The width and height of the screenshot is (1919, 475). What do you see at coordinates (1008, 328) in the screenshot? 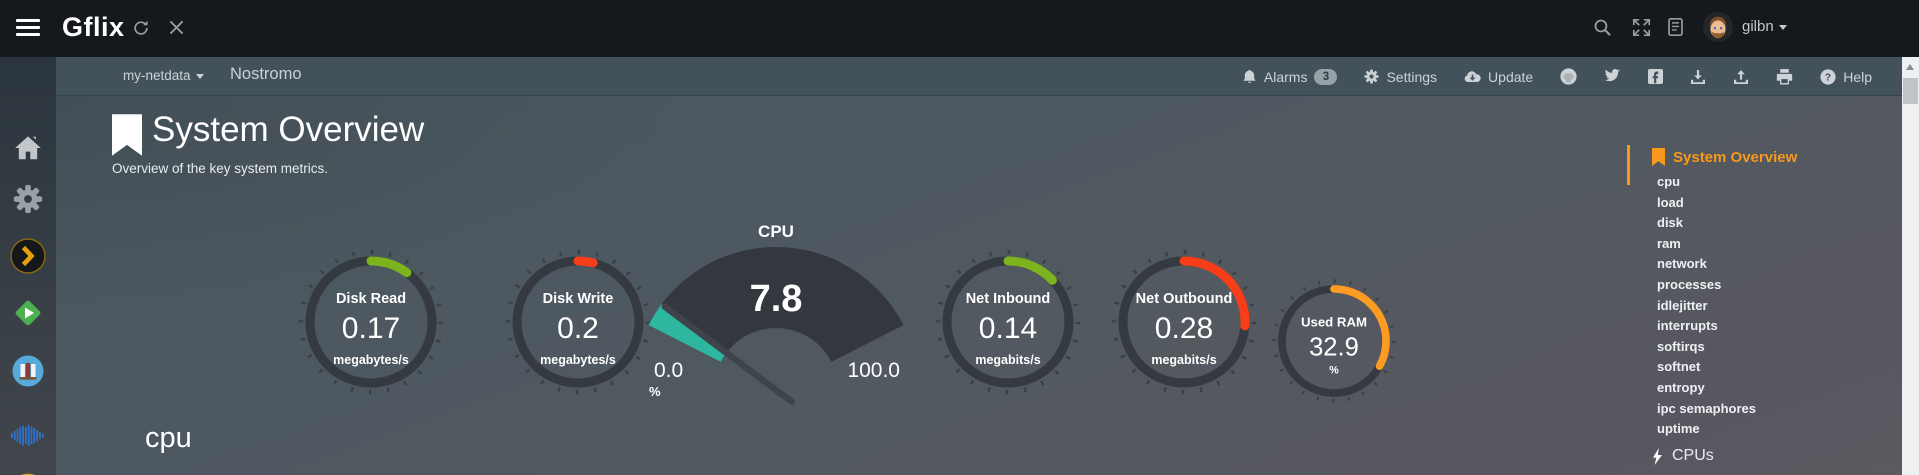
I see `gauge-value: 0.14` at bounding box center [1008, 328].